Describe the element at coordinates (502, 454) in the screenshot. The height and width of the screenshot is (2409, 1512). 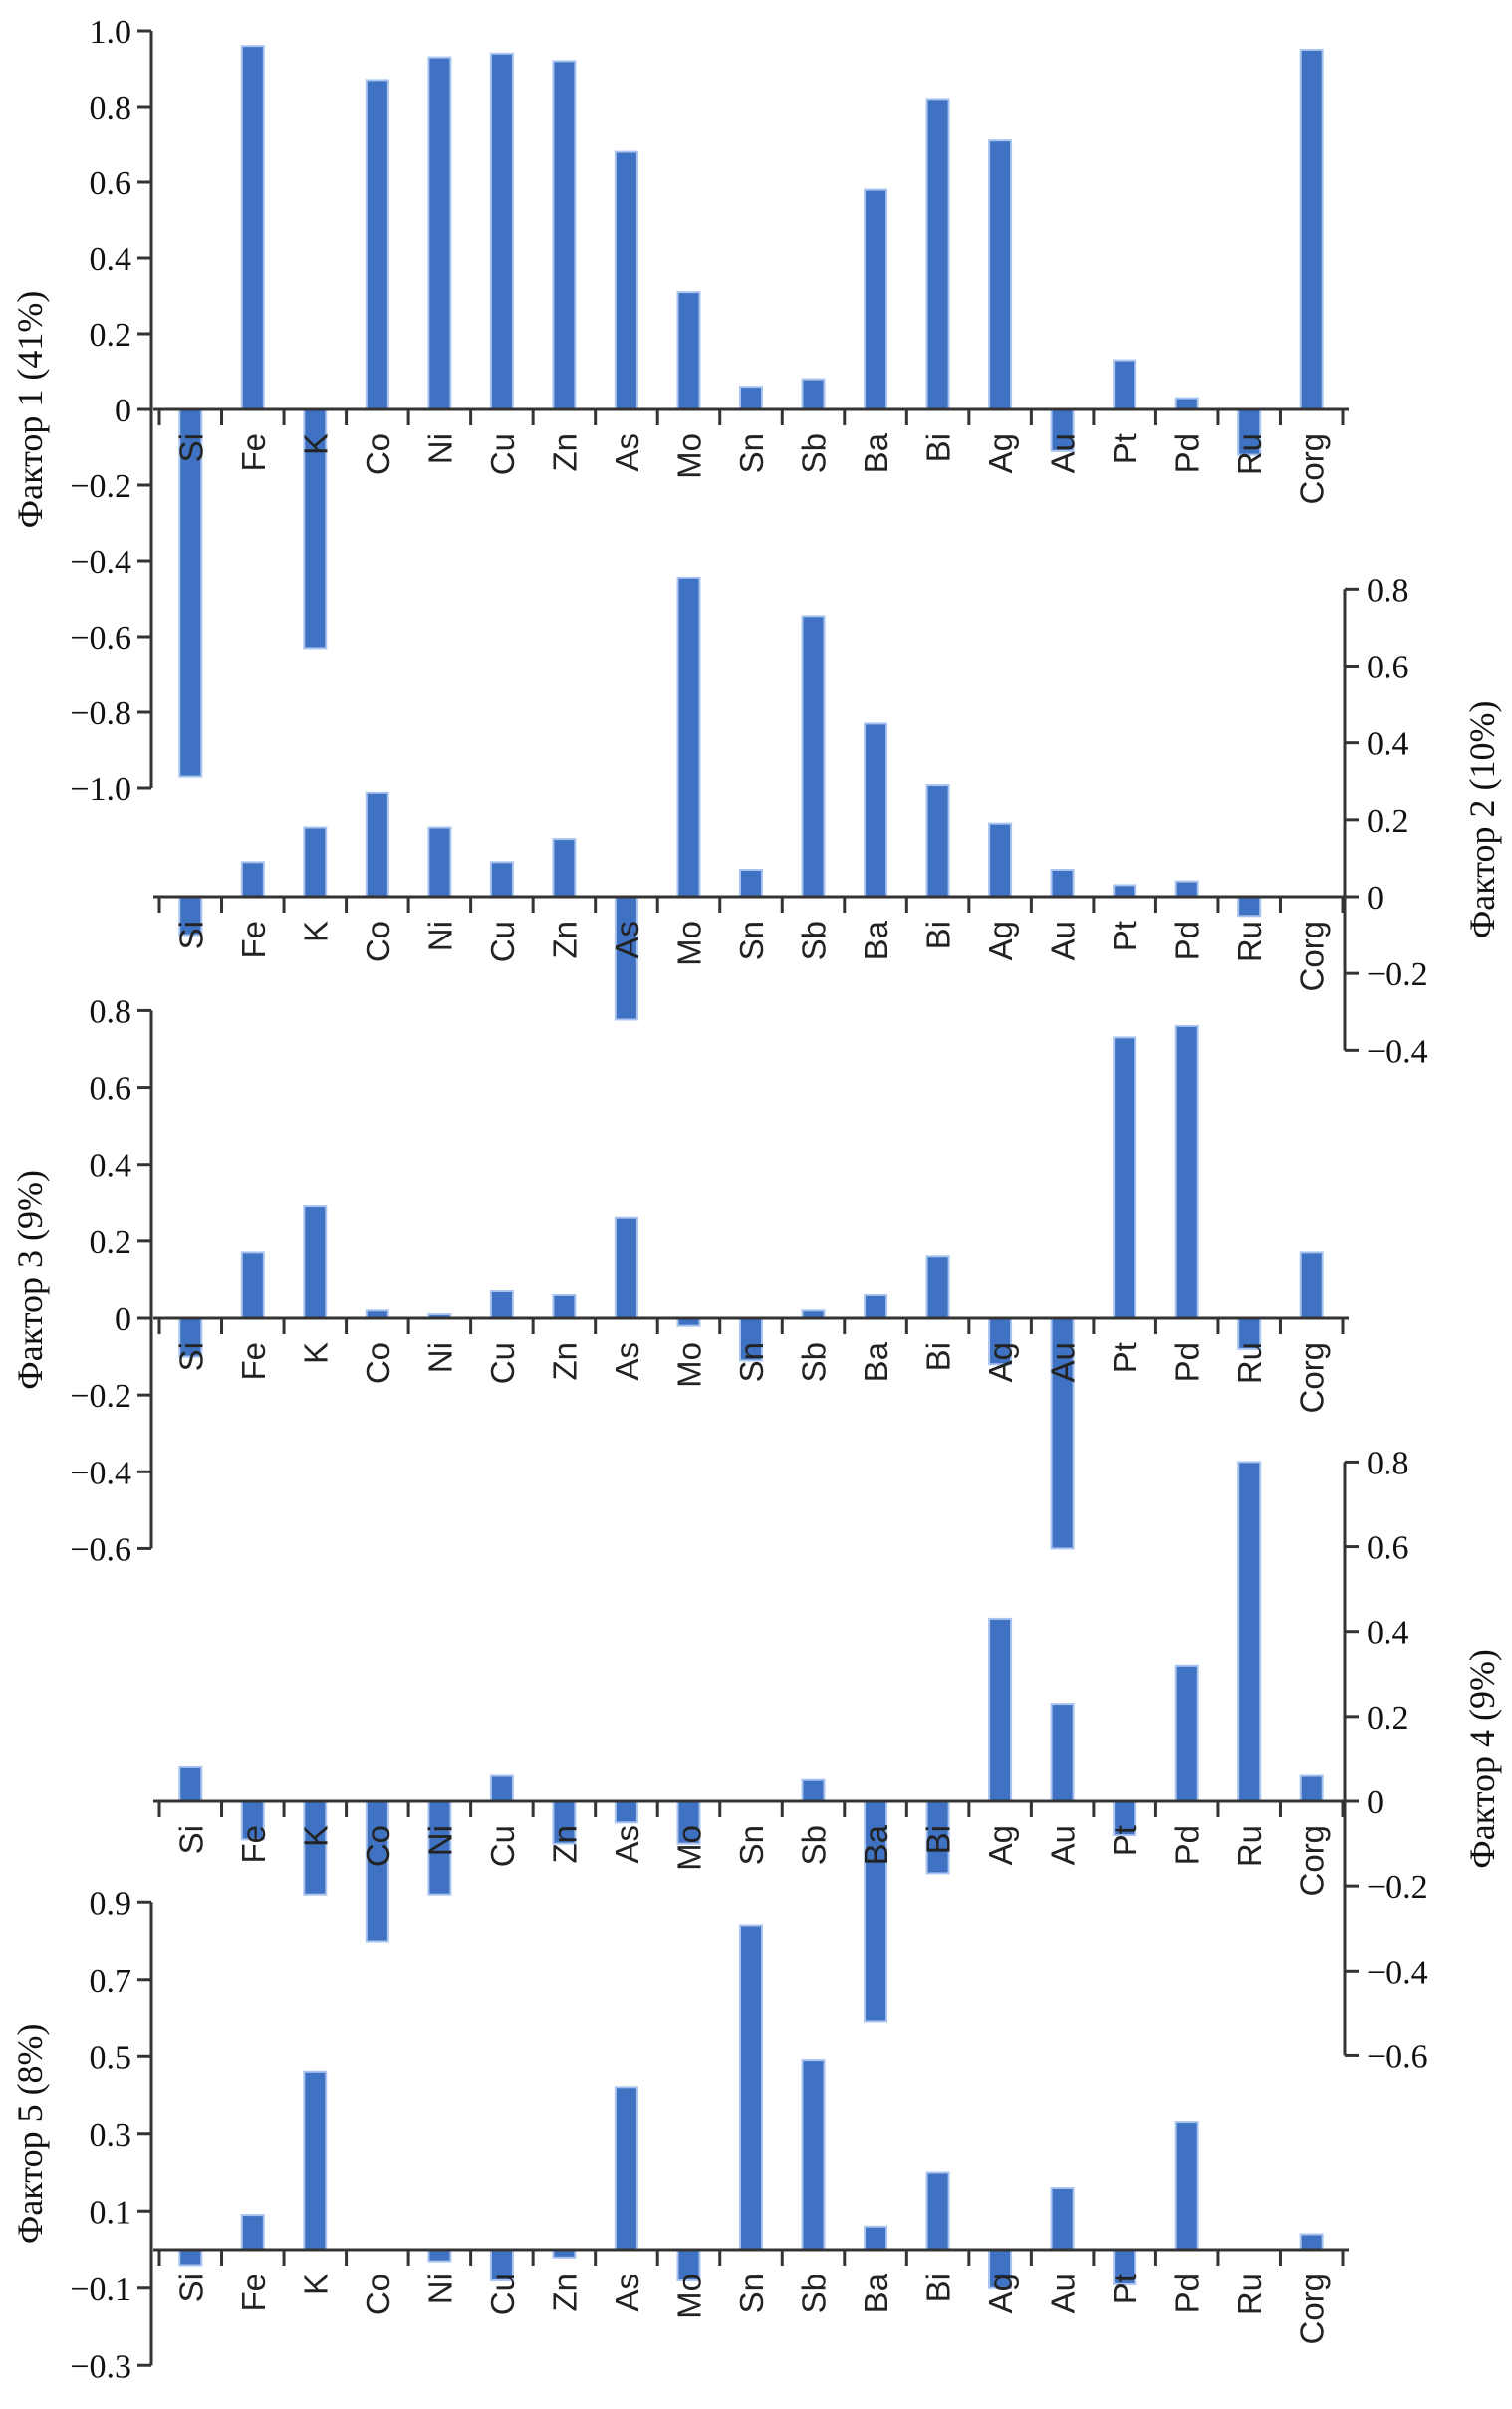
I see `category-label-f1-cu: Cu` at that location.